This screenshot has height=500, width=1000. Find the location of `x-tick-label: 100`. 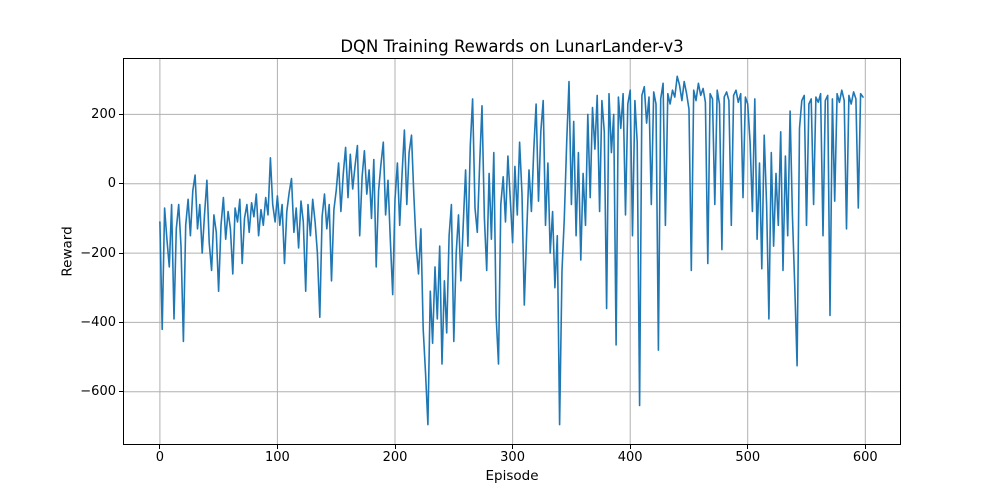

x-tick-label: 100 is located at coordinates (277, 457).